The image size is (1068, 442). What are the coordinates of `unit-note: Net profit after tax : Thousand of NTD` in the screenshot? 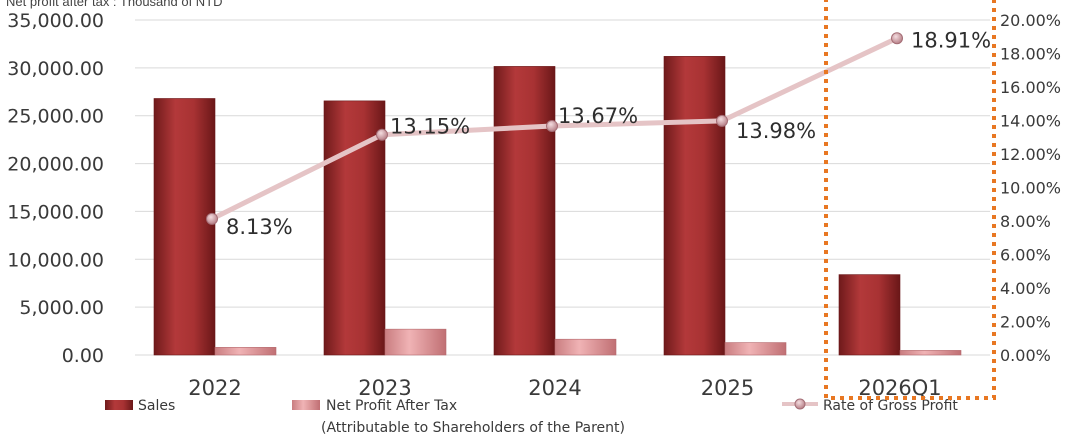 It's located at (114, 4).